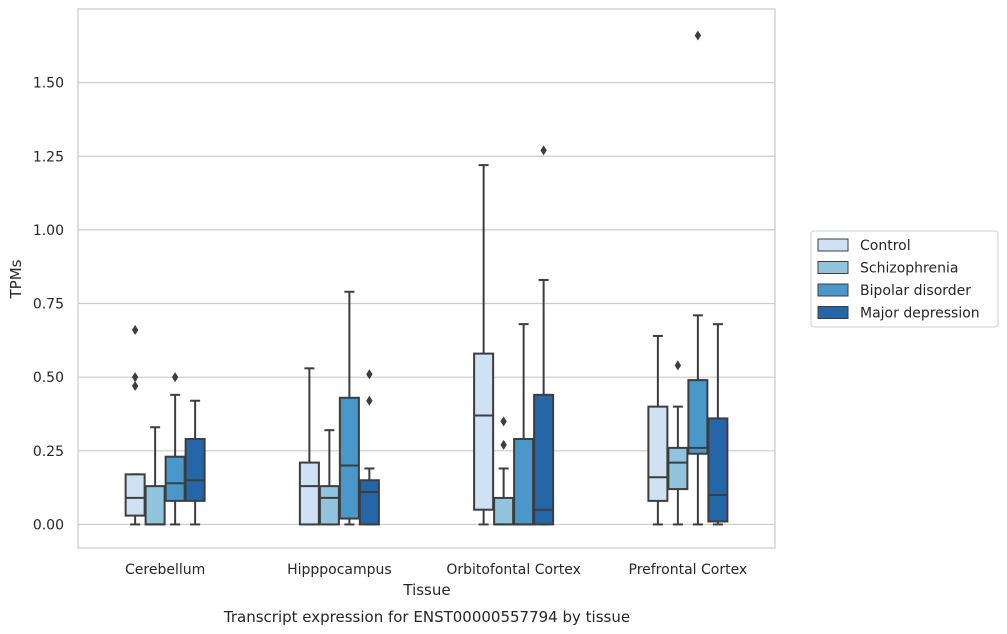  Describe the element at coordinates (688, 570) in the screenshot. I see `x-tick-label: Prefrontal Cortex` at that location.